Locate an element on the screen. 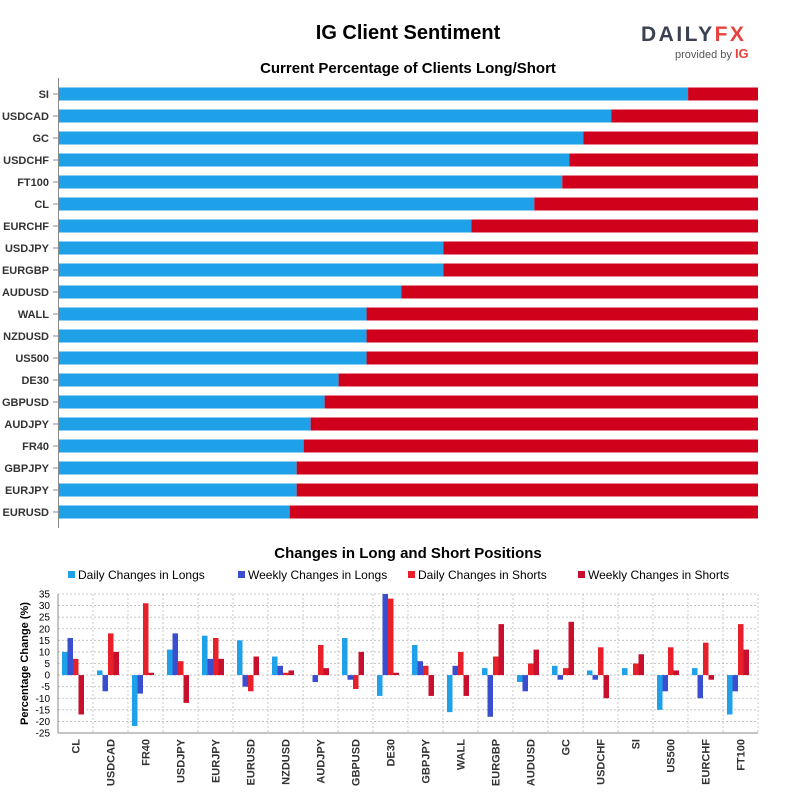 This screenshot has width=800, height=800. x-tick-label: FR40 is located at coordinates (147, 752).